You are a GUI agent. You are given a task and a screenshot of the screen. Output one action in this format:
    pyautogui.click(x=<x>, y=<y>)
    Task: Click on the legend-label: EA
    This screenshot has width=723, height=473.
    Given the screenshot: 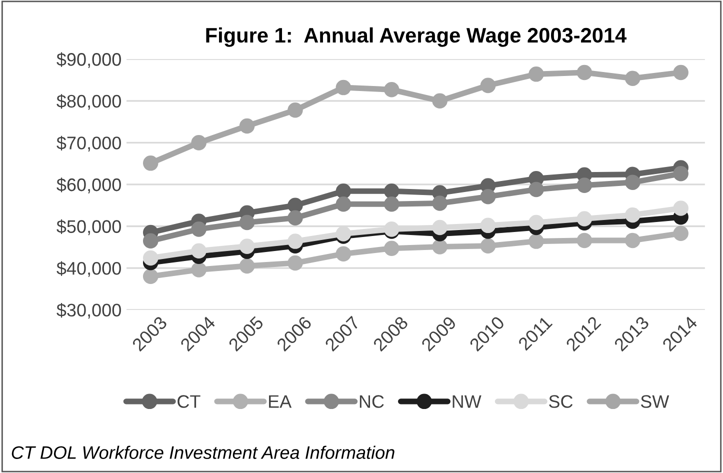 What is the action you would take?
    pyautogui.click(x=280, y=401)
    